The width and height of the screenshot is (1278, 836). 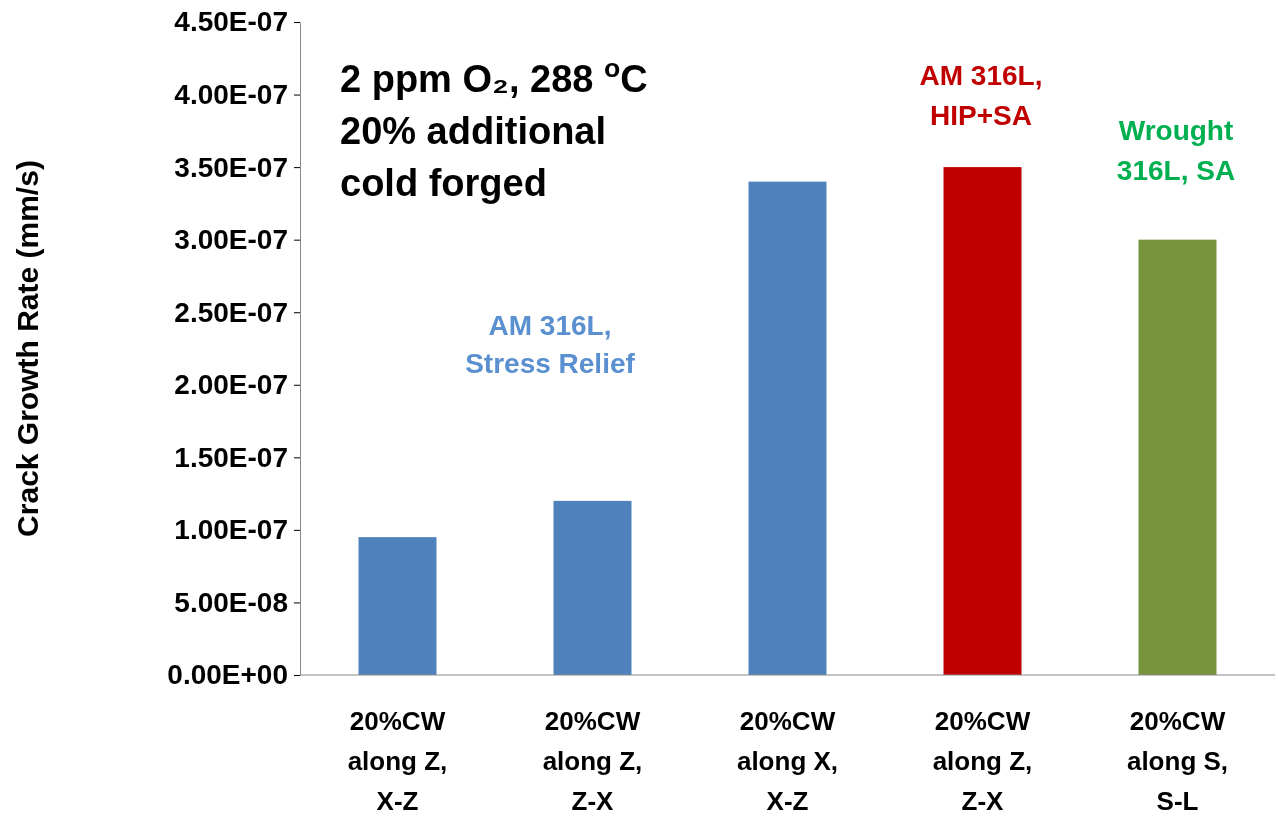 I want to click on y-tick-label: 5.00E-08, so click(x=231, y=602).